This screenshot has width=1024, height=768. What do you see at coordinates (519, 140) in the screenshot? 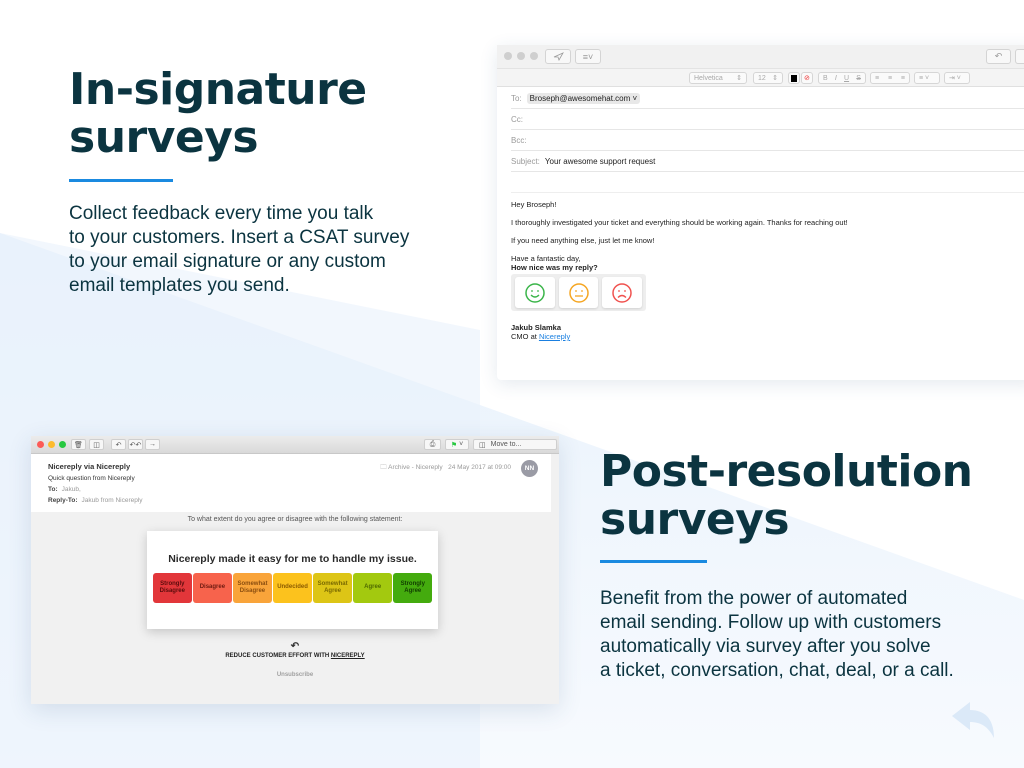
I see `bcc-label: Bcc:` at bounding box center [519, 140].